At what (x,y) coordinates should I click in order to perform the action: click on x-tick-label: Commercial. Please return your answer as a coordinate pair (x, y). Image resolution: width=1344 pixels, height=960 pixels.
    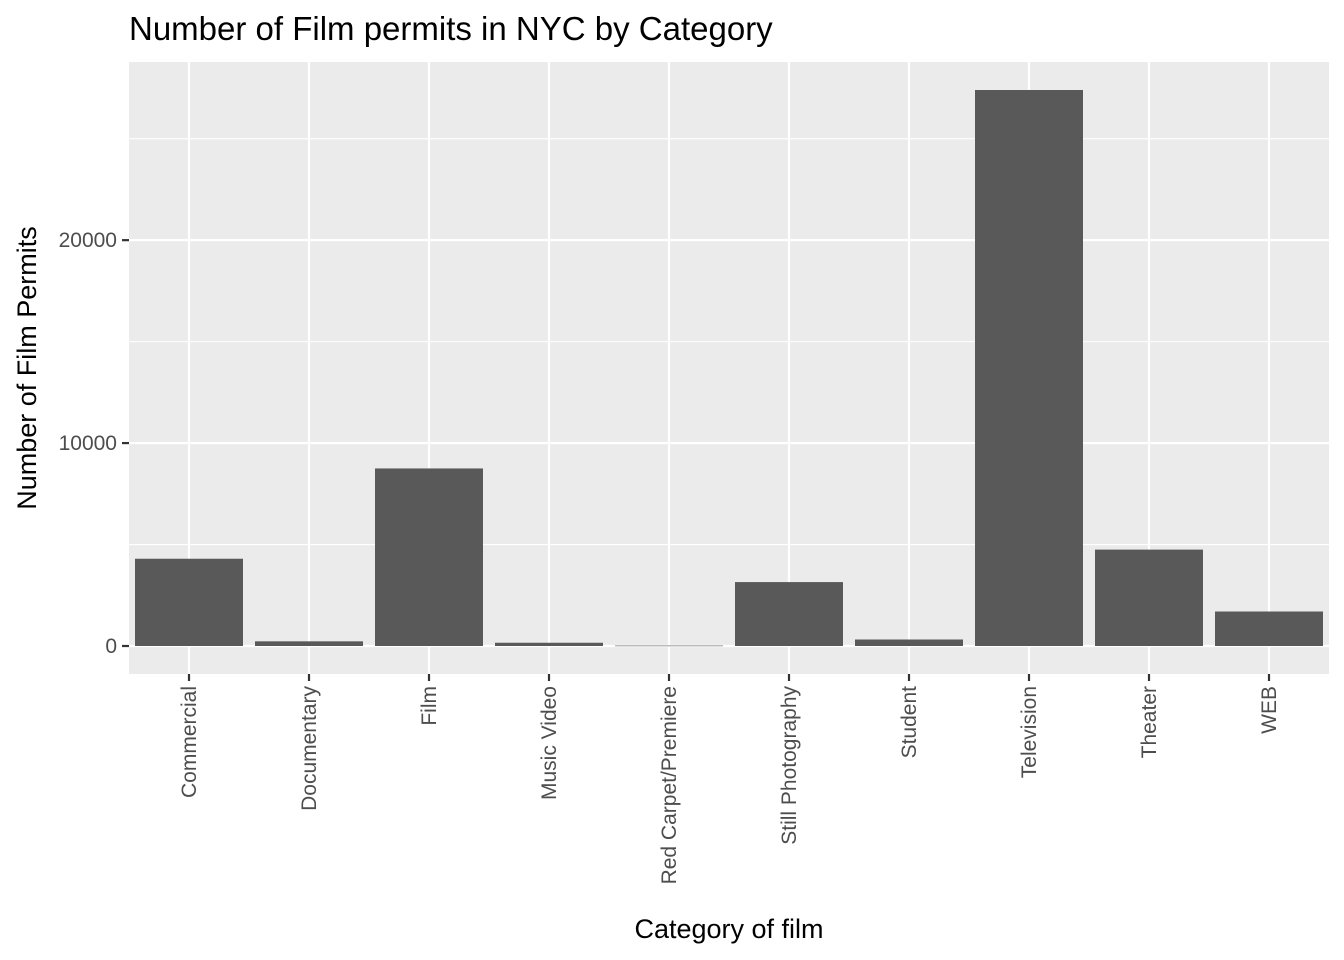
    Looking at the image, I should click on (189, 742).